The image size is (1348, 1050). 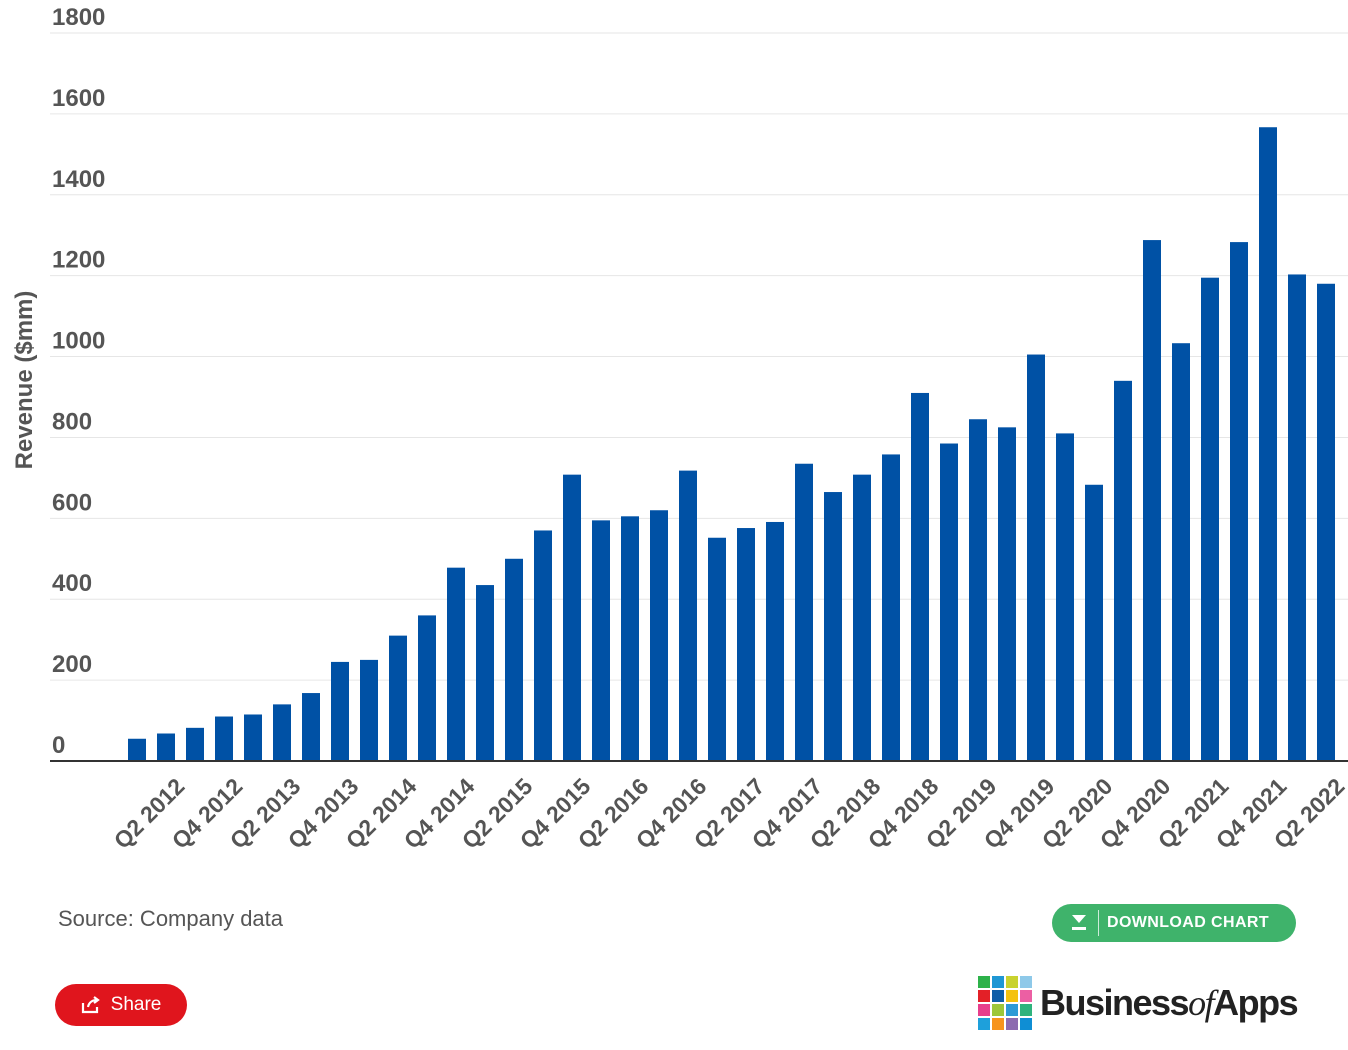 What do you see at coordinates (78, 17) in the screenshot?
I see `y-tick-label: 1800` at bounding box center [78, 17].